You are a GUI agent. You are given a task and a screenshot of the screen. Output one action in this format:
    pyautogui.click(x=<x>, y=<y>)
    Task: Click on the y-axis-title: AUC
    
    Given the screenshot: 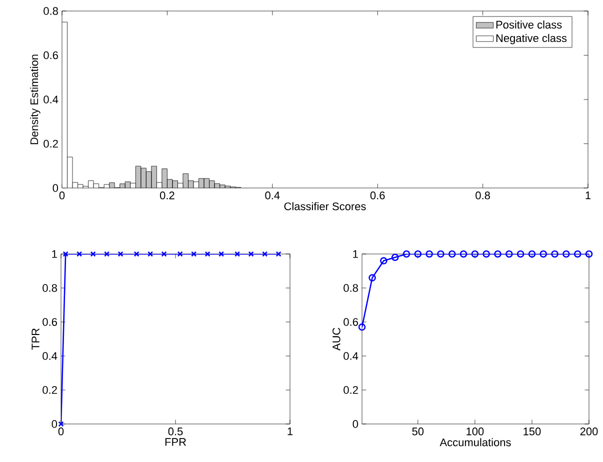 What is the action you would take?
    pyautogui.click(x=336, y=339)
    